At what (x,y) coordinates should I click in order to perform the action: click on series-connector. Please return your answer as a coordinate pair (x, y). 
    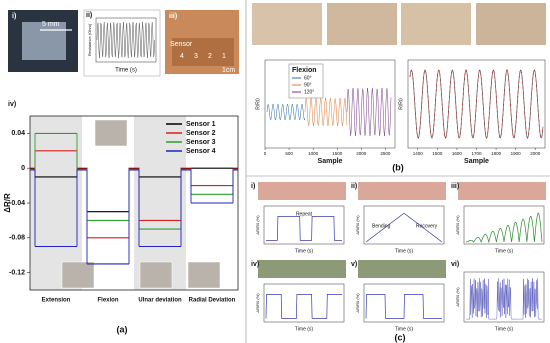
    Looking at the image, I should click on (134, 181).